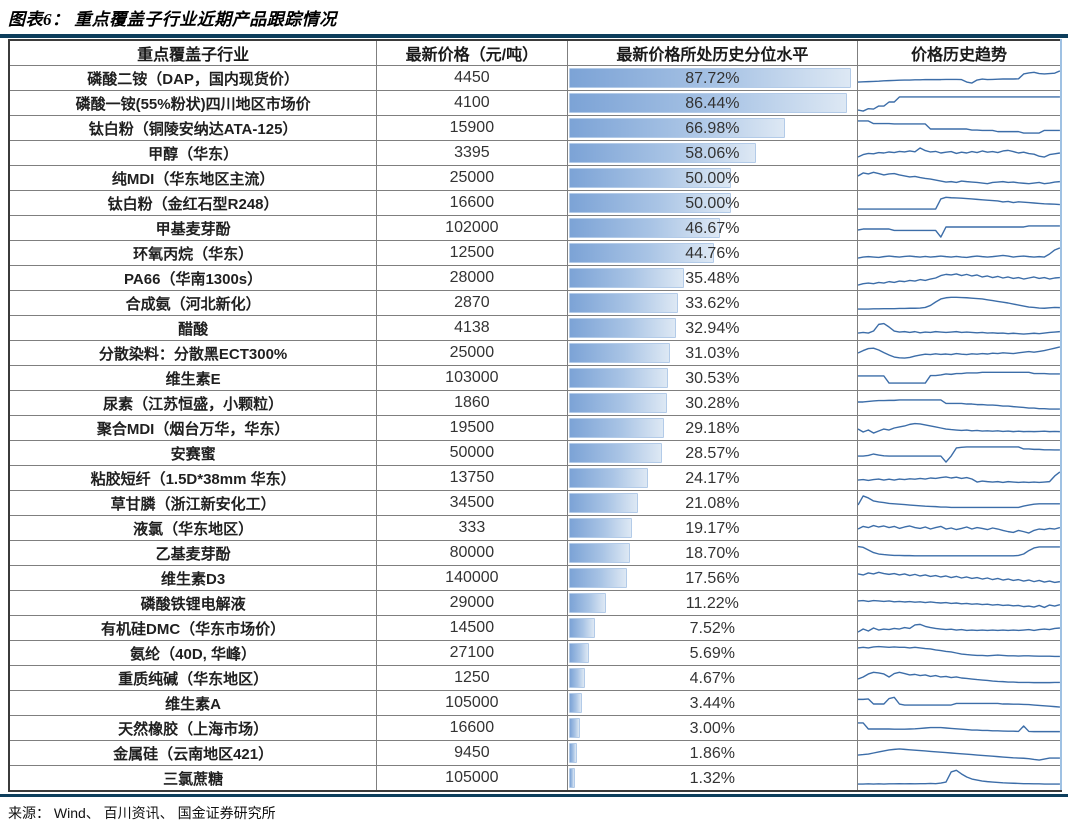 This screenshot has height=823, width=1068. Describe the element at coordinates (193, 278) in the screenshot. I see `product-name-cell: PA66（华南1300s）` at that location.